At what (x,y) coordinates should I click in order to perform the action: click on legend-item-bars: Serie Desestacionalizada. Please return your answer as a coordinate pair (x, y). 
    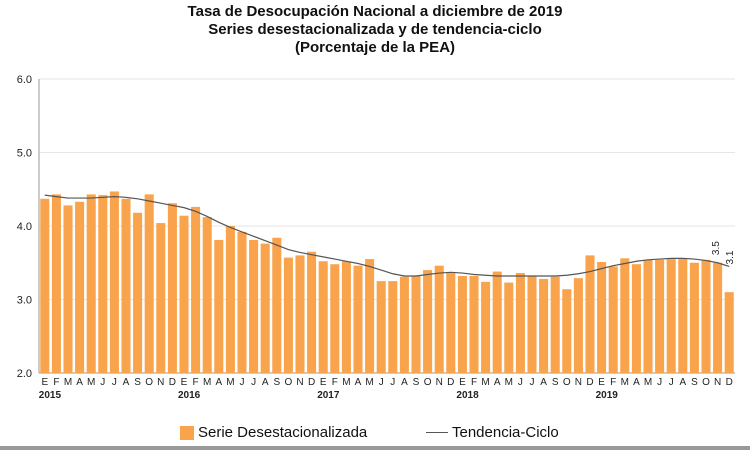
    Looking at the image, I should click on (273, 432).